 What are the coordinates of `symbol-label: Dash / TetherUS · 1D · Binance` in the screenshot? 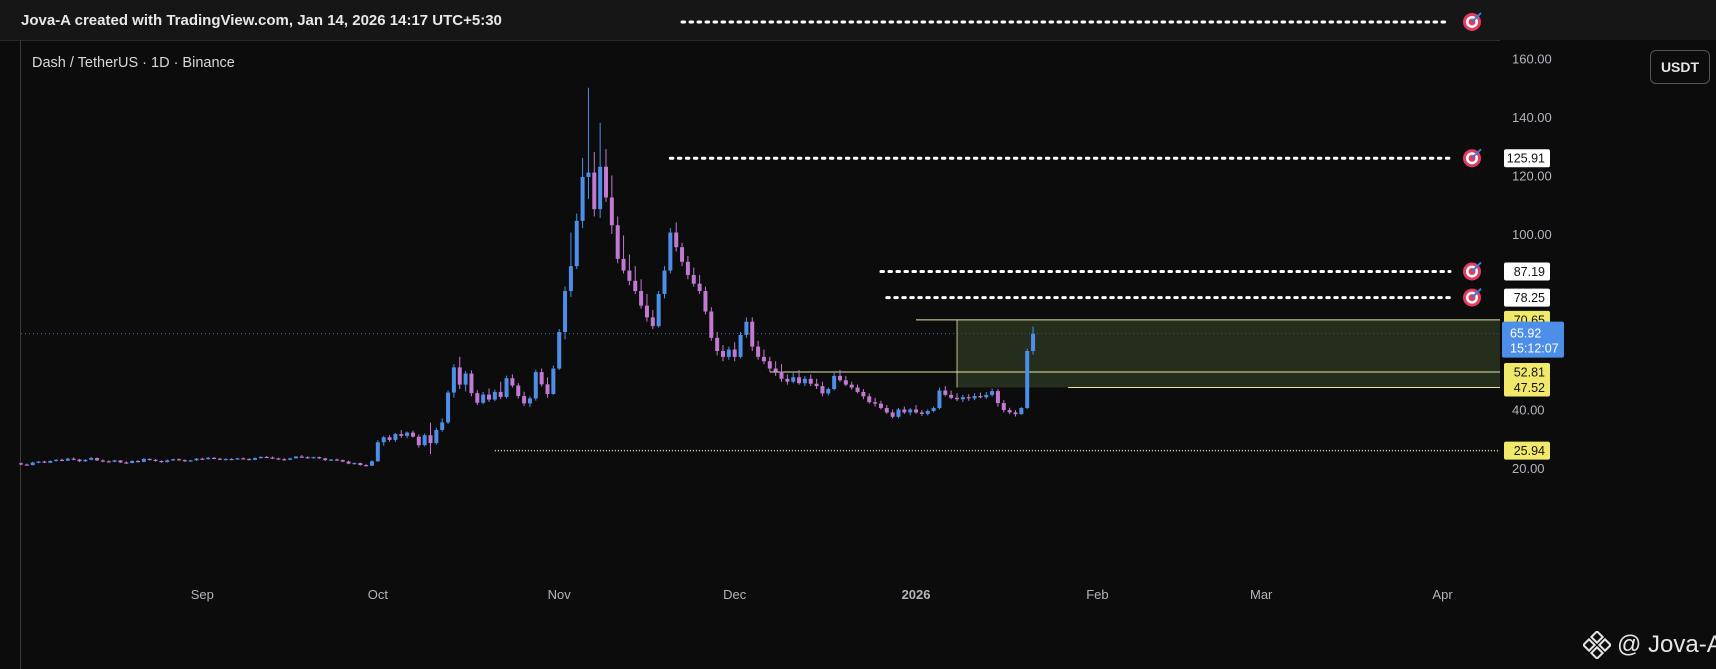 It's located at (133, 63).